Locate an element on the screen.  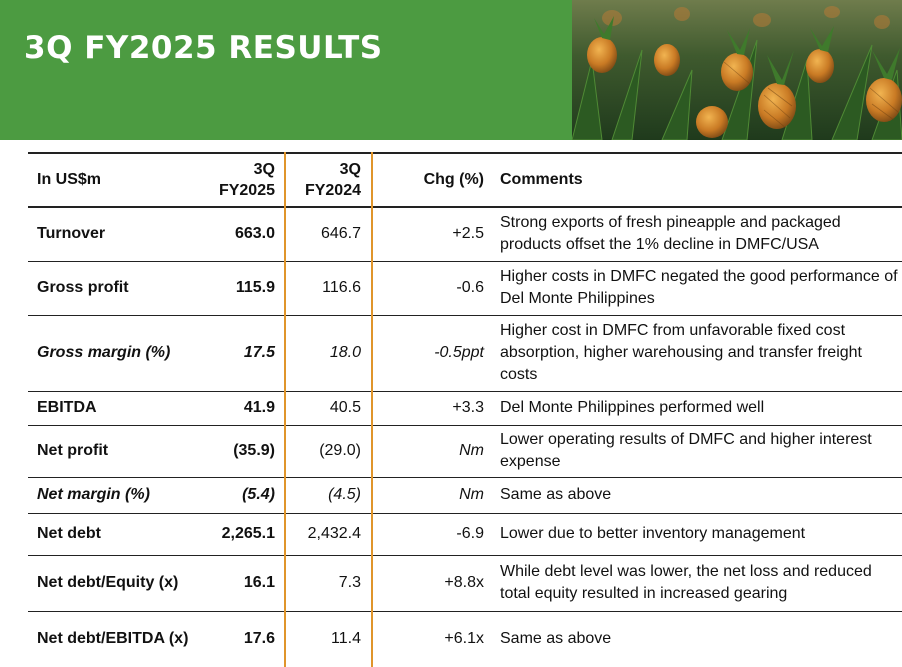
row-value-fy2024: 646.7 is located at coordinates (328, 234).